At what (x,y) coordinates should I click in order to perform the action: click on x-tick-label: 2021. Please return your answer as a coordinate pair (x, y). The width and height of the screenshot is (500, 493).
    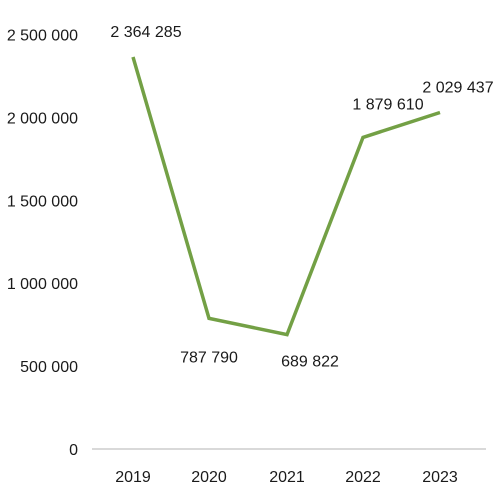
    Looking at the image, I should click on (287, 477).